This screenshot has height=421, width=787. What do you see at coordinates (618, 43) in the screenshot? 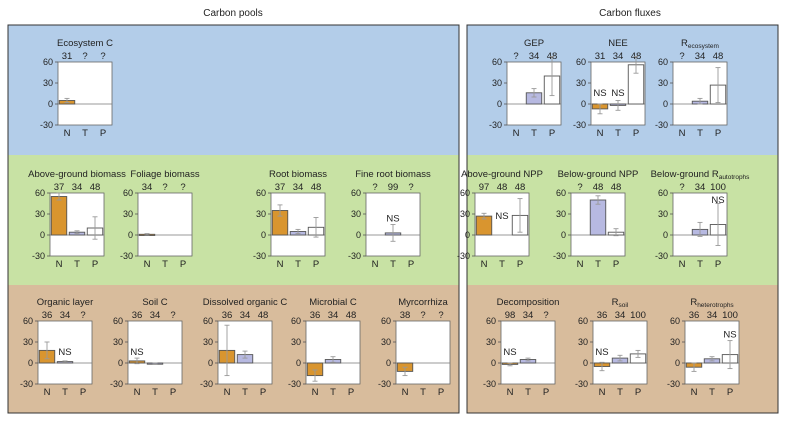
I see `panel-title: NEE` at bounding box center [618, 43].